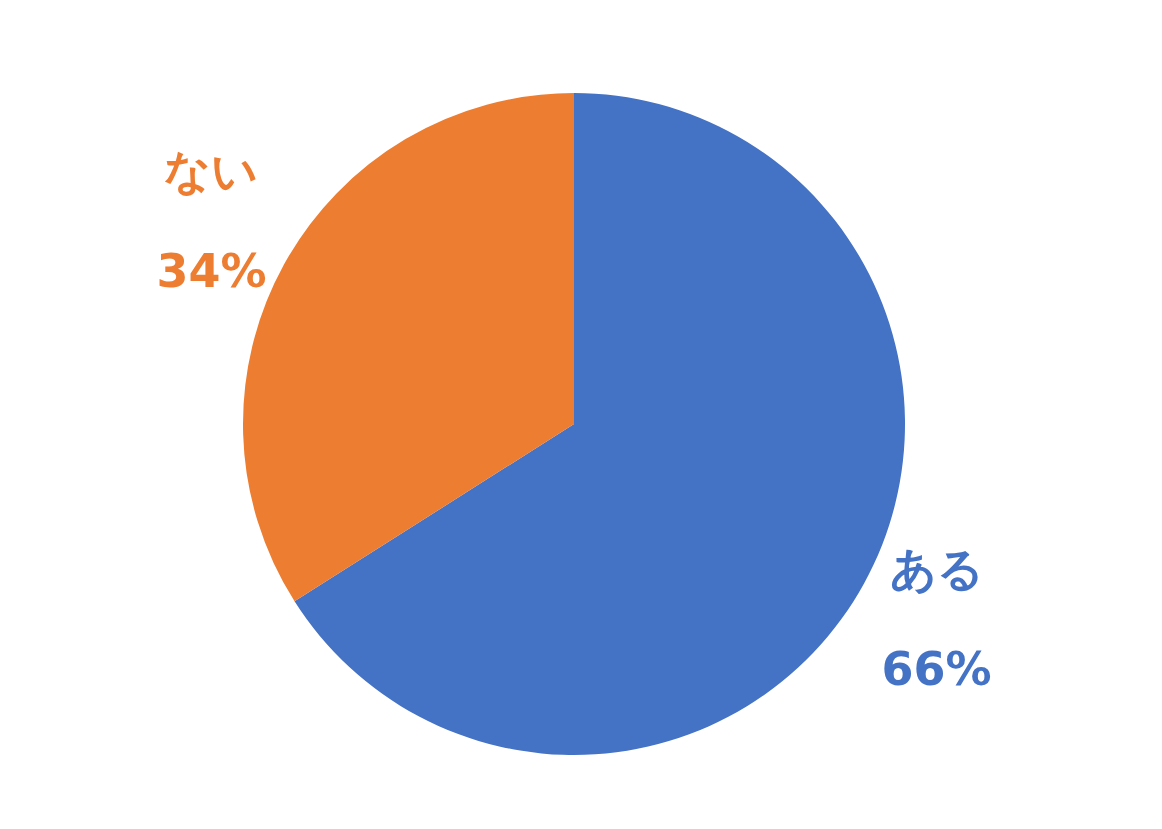  I want to click on data-label: 34%, so click(211, 270).